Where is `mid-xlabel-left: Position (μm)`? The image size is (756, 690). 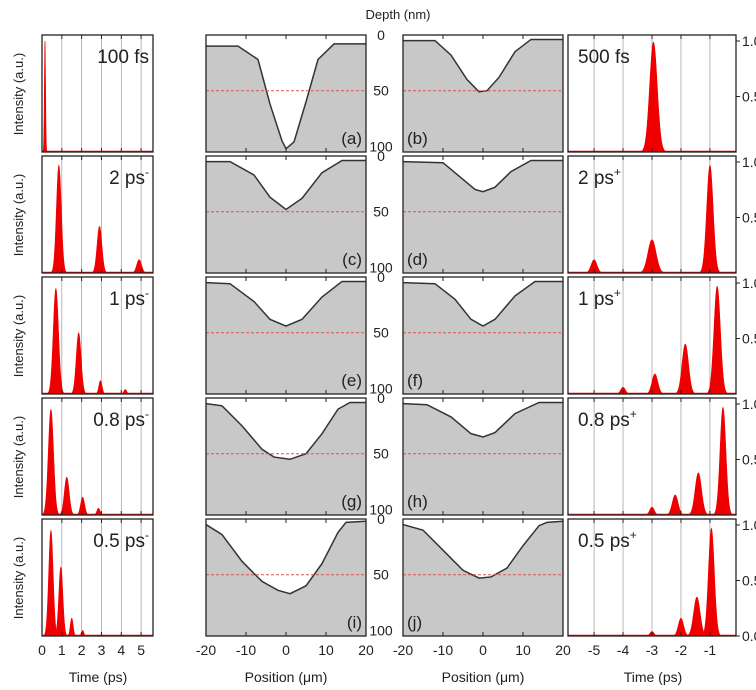 mid-xlabel-left: Position (μm) is located at coordinates (286, 677).